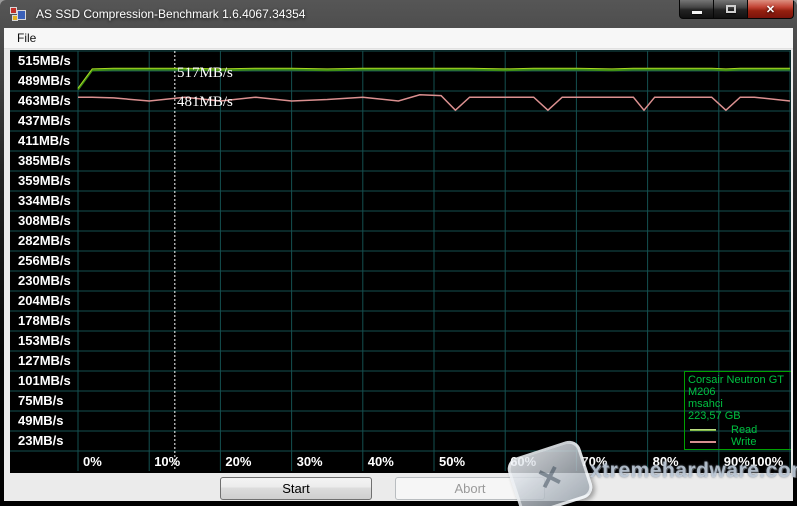  What do you see at coordinates (44, 280) in the screenshot?
I see `y-axis-label: 230MB/s` at bounding box center [44, 280].